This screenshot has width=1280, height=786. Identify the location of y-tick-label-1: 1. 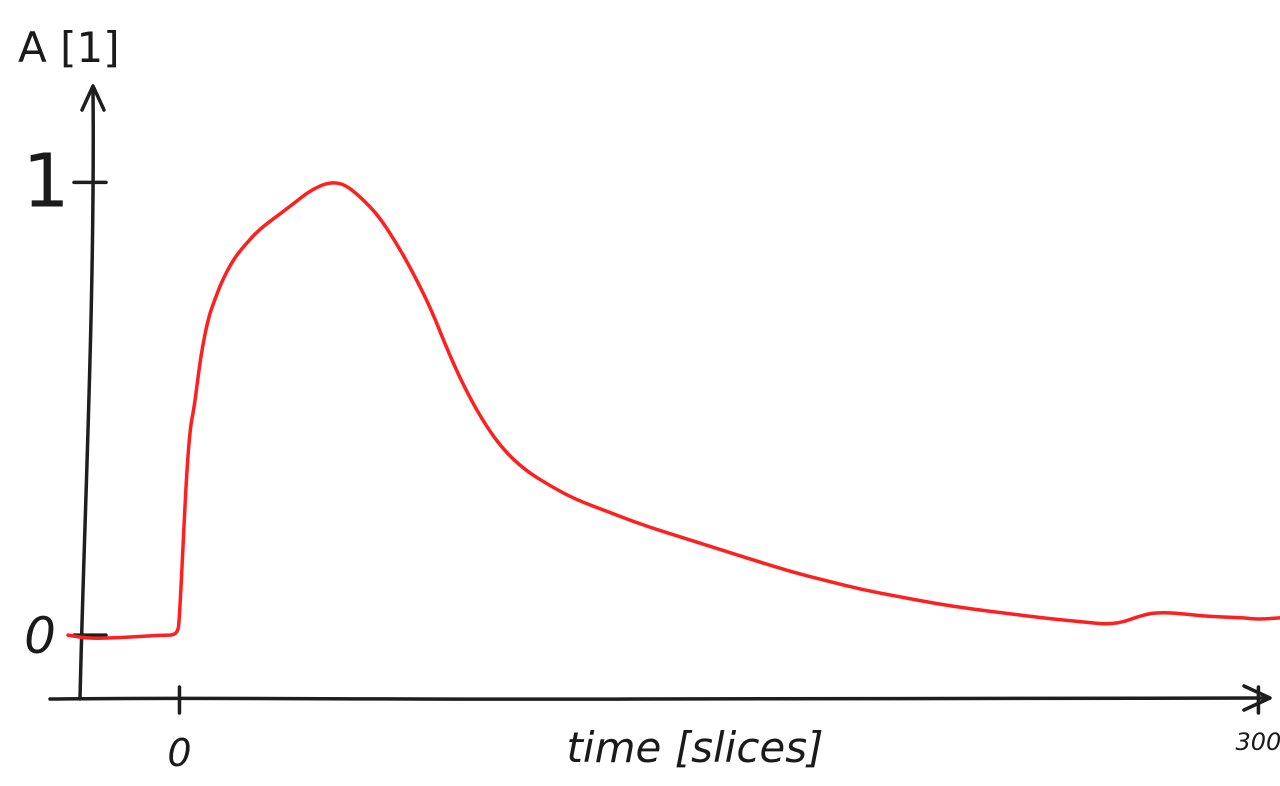
(45, 181).